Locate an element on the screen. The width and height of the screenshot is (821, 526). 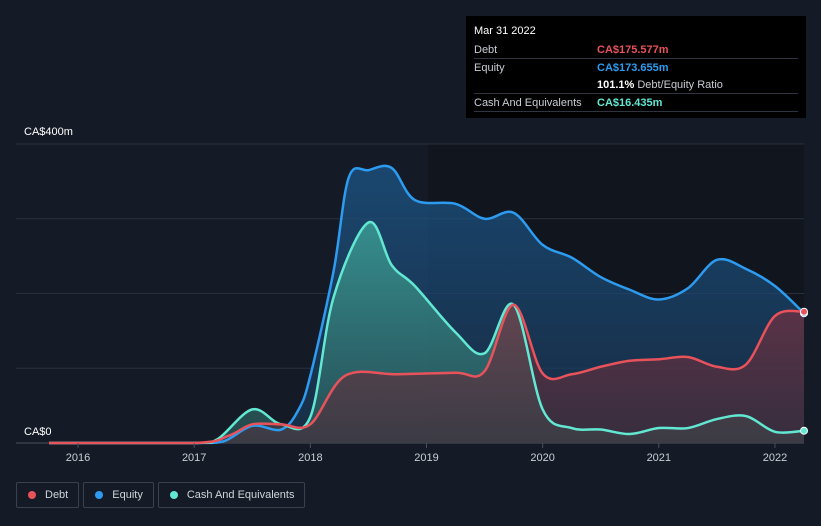
tooltip-debt-value: CA$175.577m is located at coordinates (633, 49).